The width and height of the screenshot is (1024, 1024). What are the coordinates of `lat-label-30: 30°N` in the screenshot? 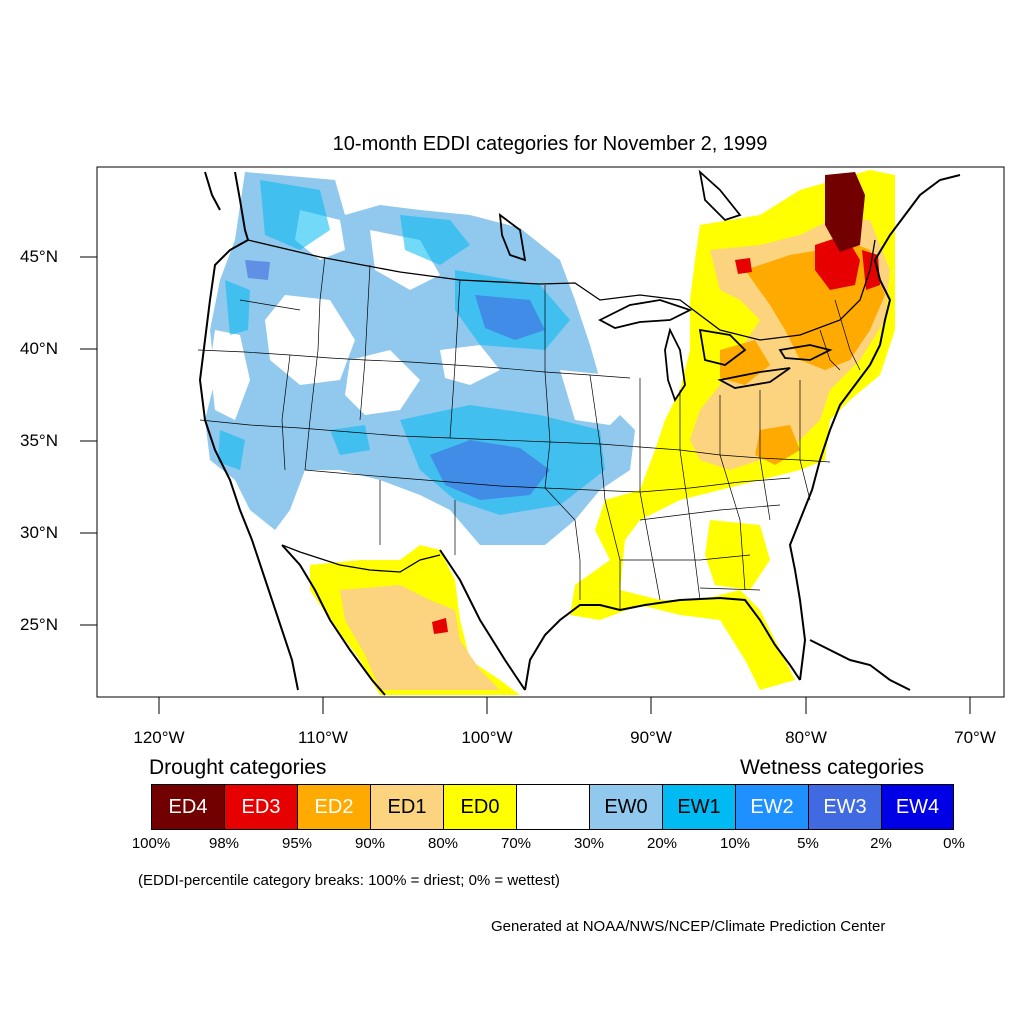 It's located at (39, 532).